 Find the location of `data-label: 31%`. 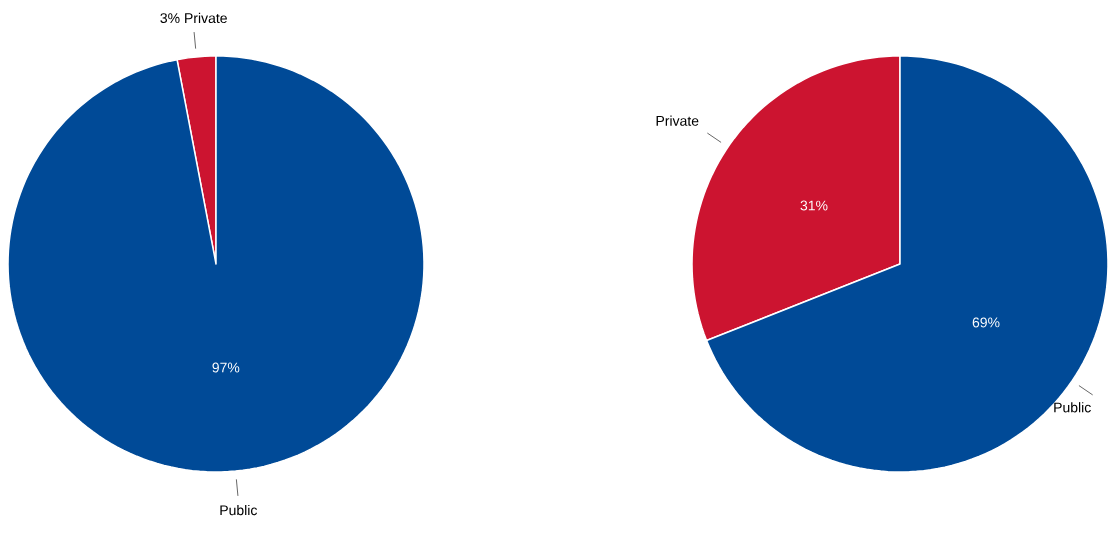

data-label: 31% is located at coordinates (814, 205).